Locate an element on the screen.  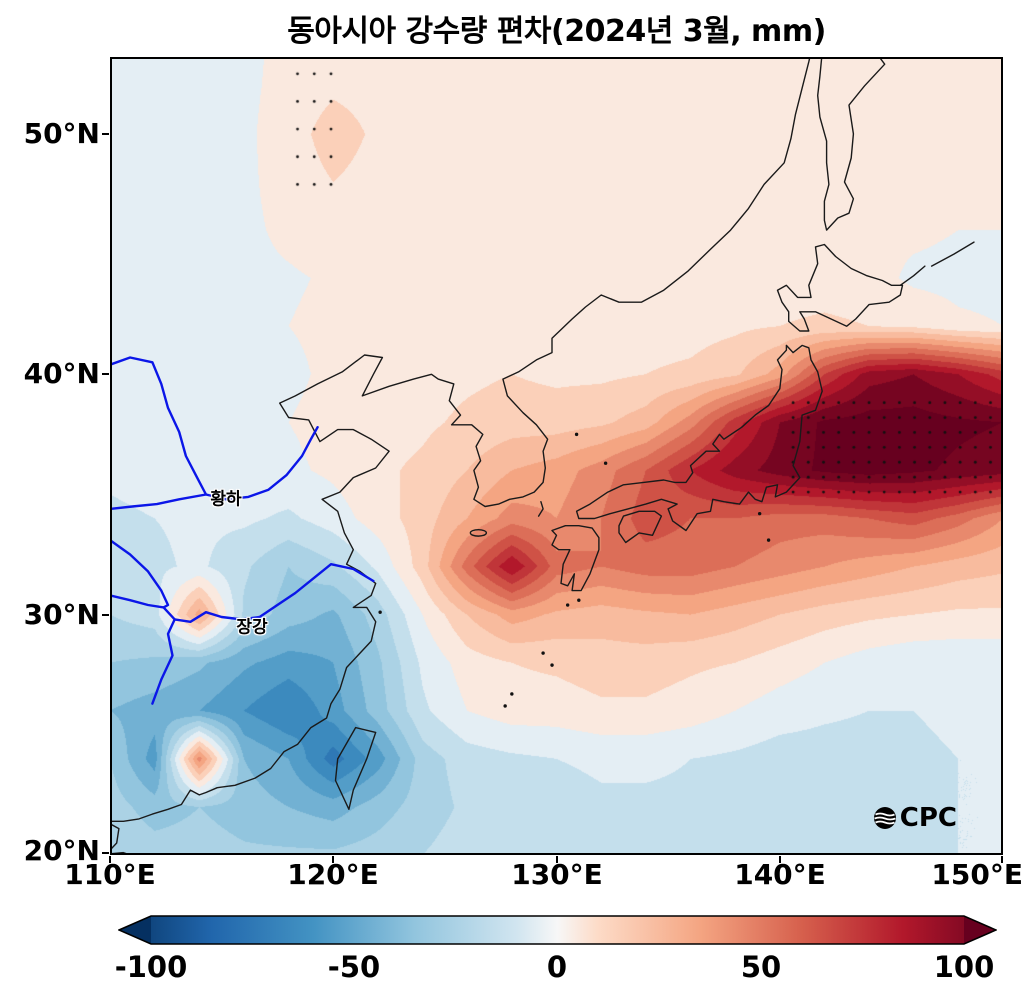
ytick-30n: 30°N is located at coordinates (61, 614).